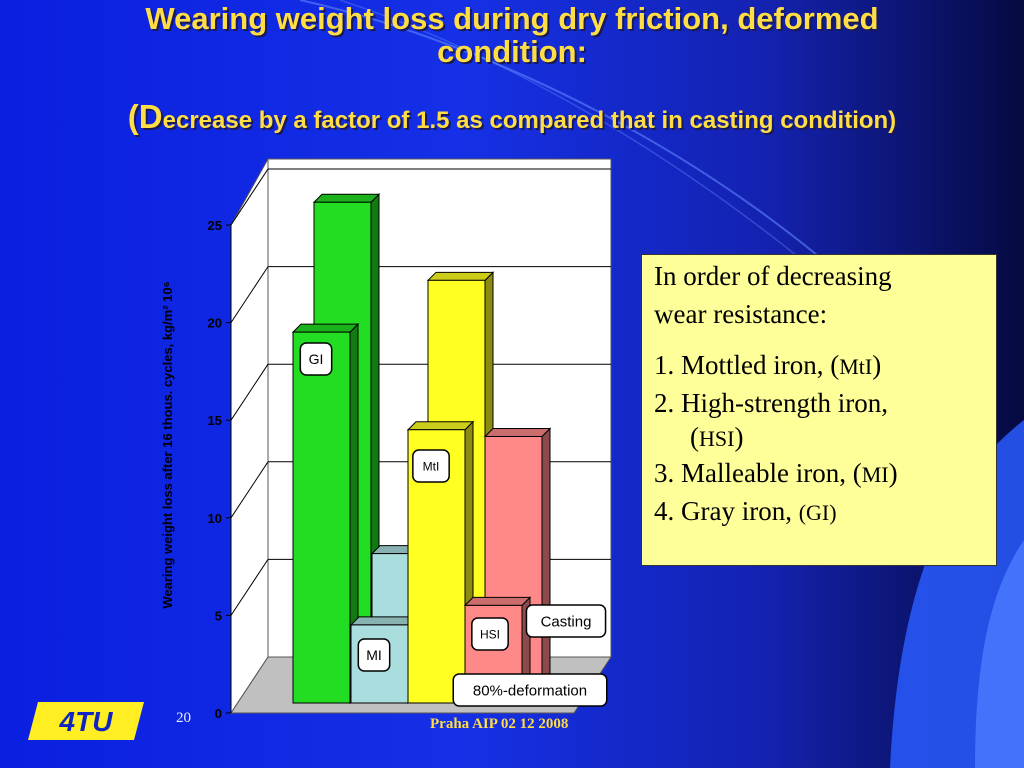 The height and width of the screenshot is (768, 1024). Describe the element at coordinates (745, 511) in the screenshot. I see `legend-item-gray: 4. Gray iron, (GI)` at that location.